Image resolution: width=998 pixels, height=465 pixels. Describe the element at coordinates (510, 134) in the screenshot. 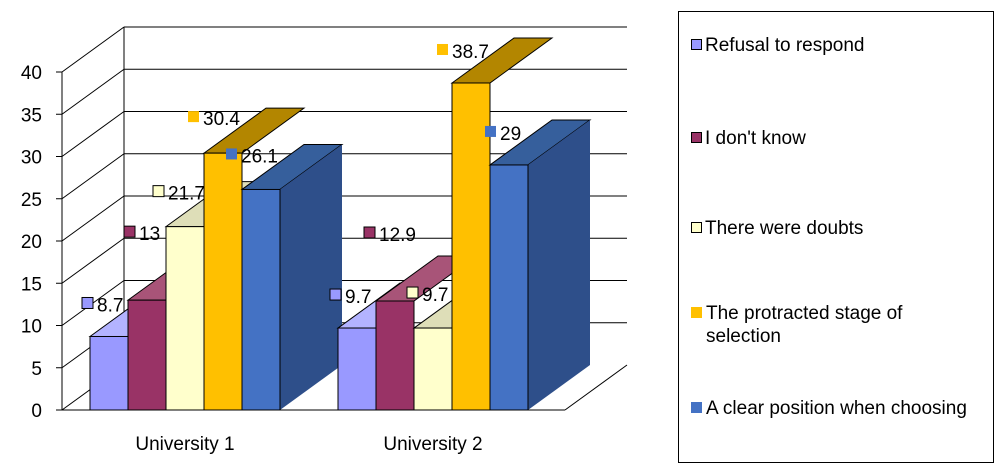

I see `data-label: 29` at that location.